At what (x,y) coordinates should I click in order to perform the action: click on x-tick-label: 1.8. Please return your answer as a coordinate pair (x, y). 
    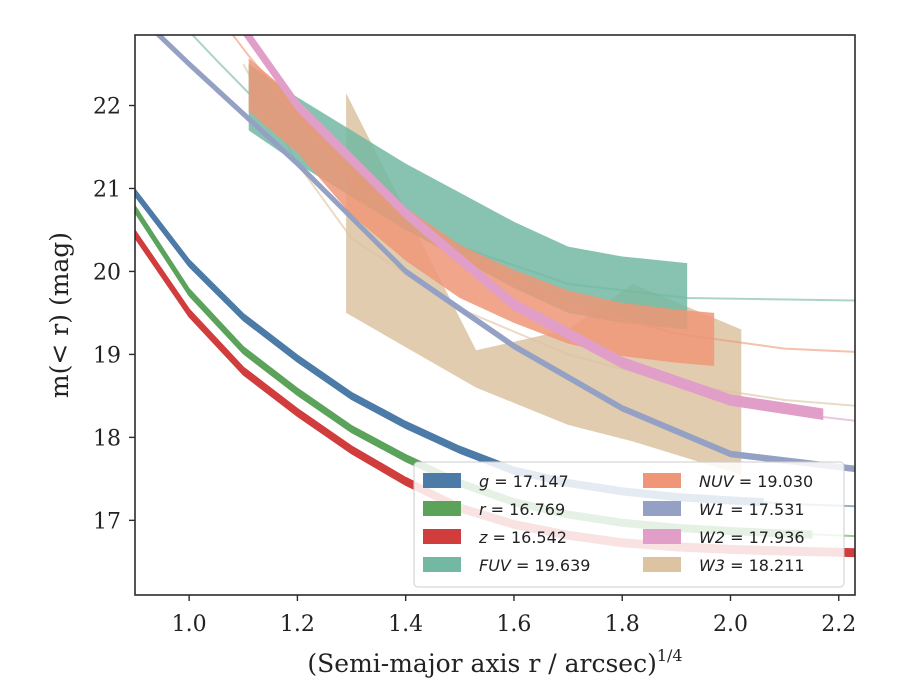
    Looking at the image, I should click on (622, 624).